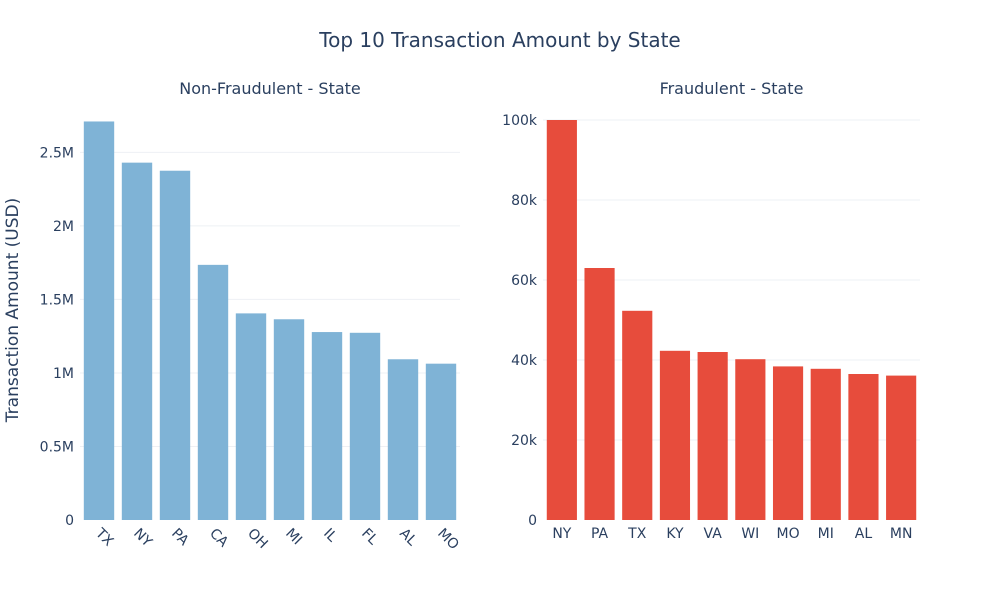 The height and width of the screenshot is (600, 1000). I want to click on bar-il, so click(327, 426).